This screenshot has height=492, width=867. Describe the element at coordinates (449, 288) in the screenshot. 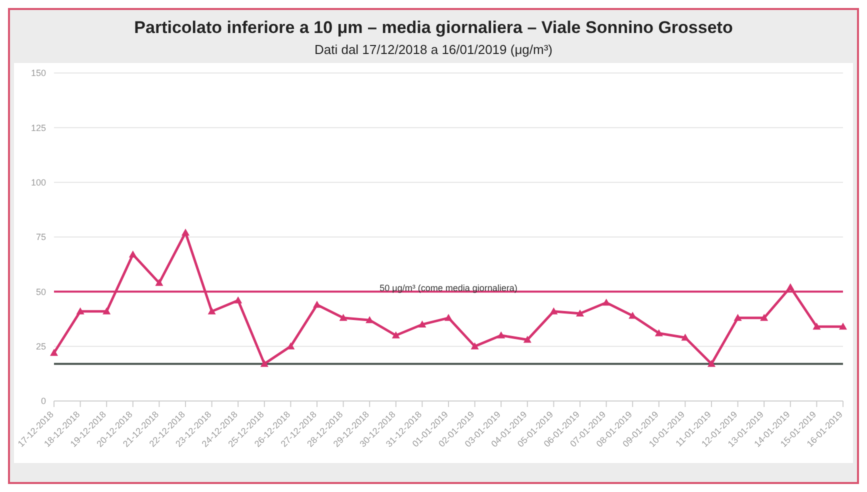

I see `ref-line-label: 50 μg/m³ (come media giornaliera)` at that location.